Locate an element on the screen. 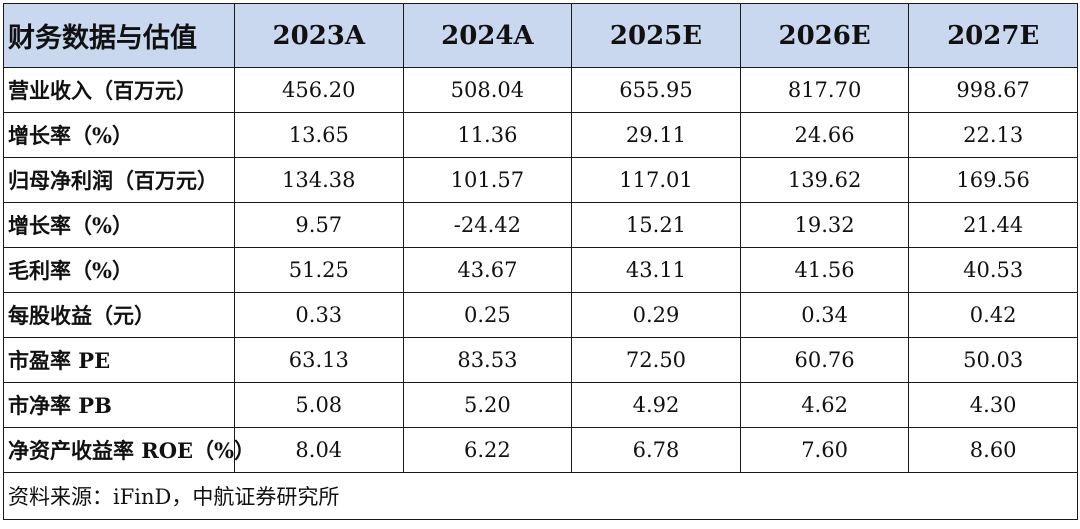 The width and height of the screenshot is (1080, 529). year-header: 2024A is located at coordinates (487, 35).